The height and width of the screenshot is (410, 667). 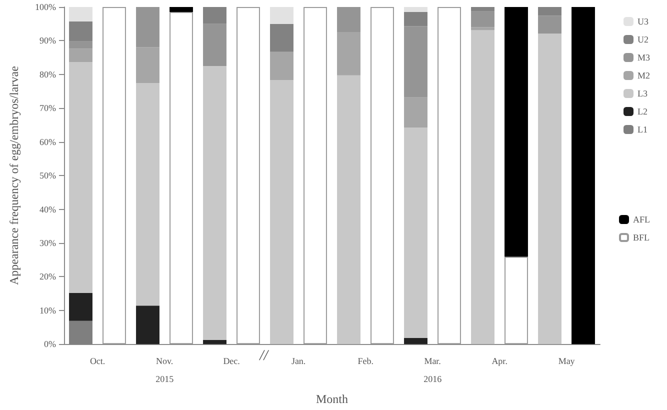 I want to click on y-tick-label: 60%, so click(x=48, y=141).